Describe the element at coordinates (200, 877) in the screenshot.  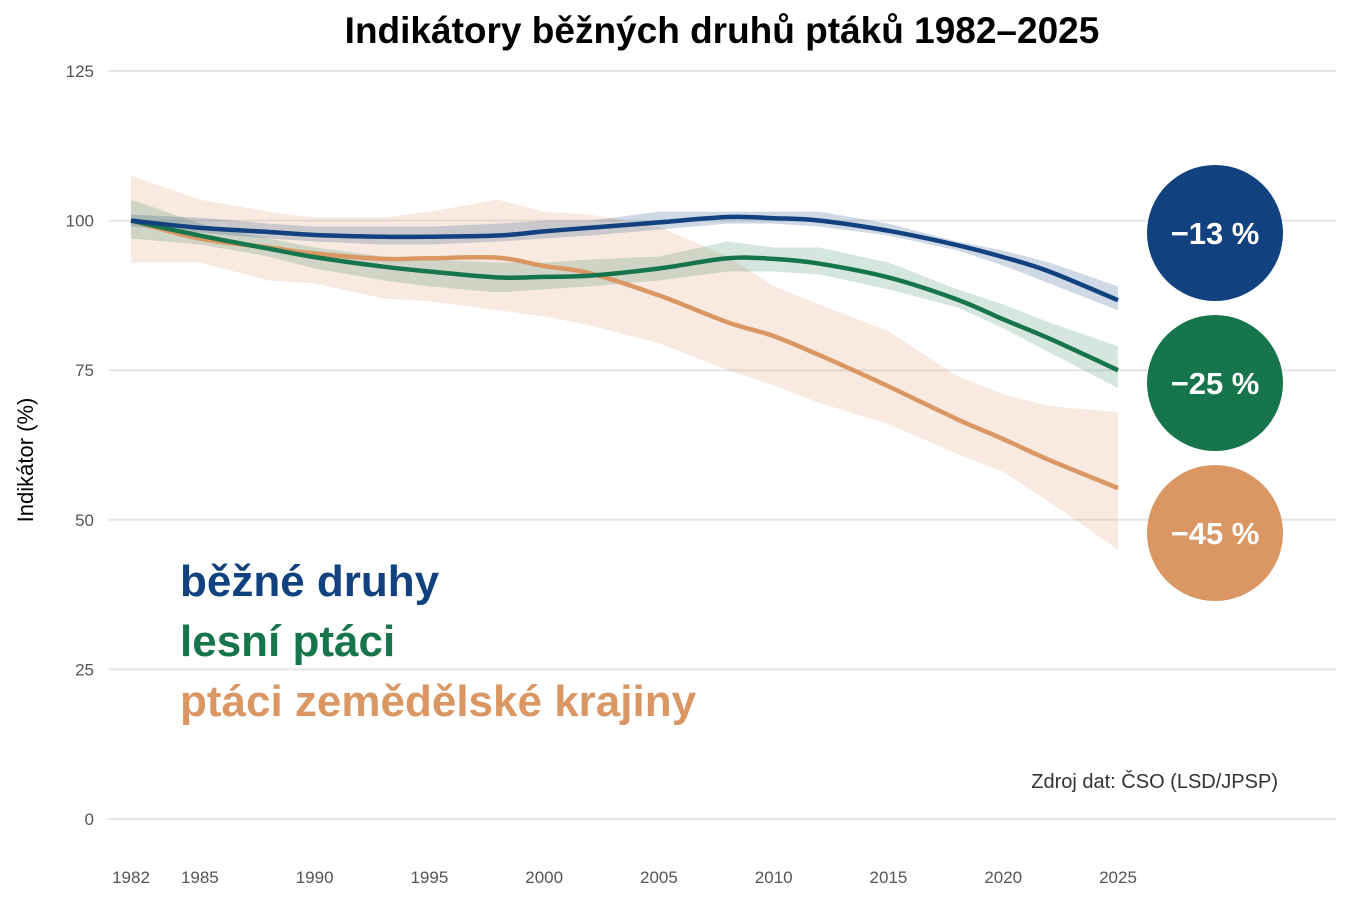
I see `x-tick-label: 1985` at that location.